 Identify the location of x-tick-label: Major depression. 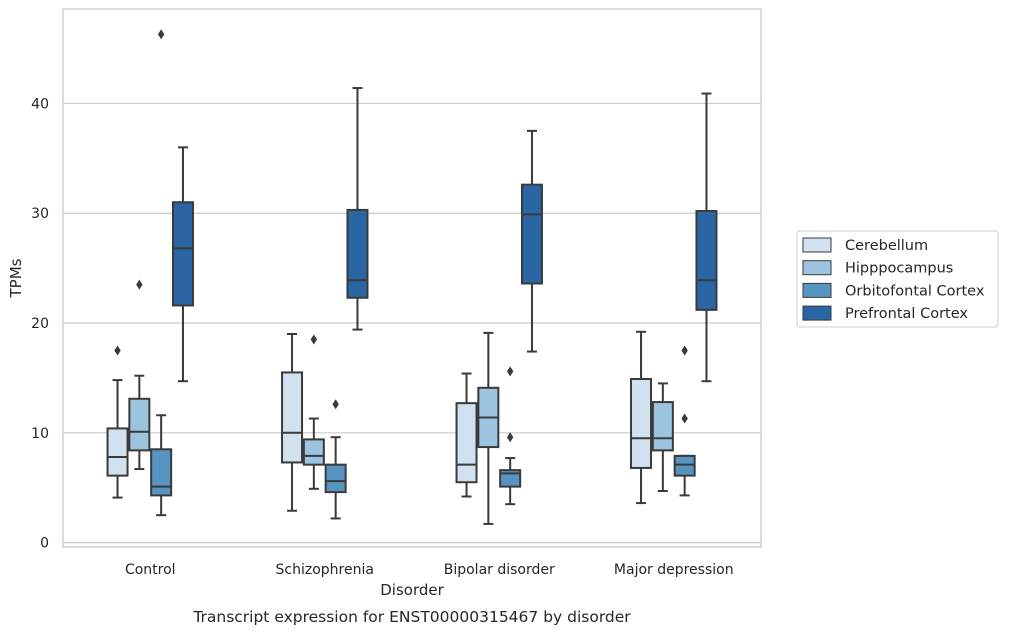
(674, 570).